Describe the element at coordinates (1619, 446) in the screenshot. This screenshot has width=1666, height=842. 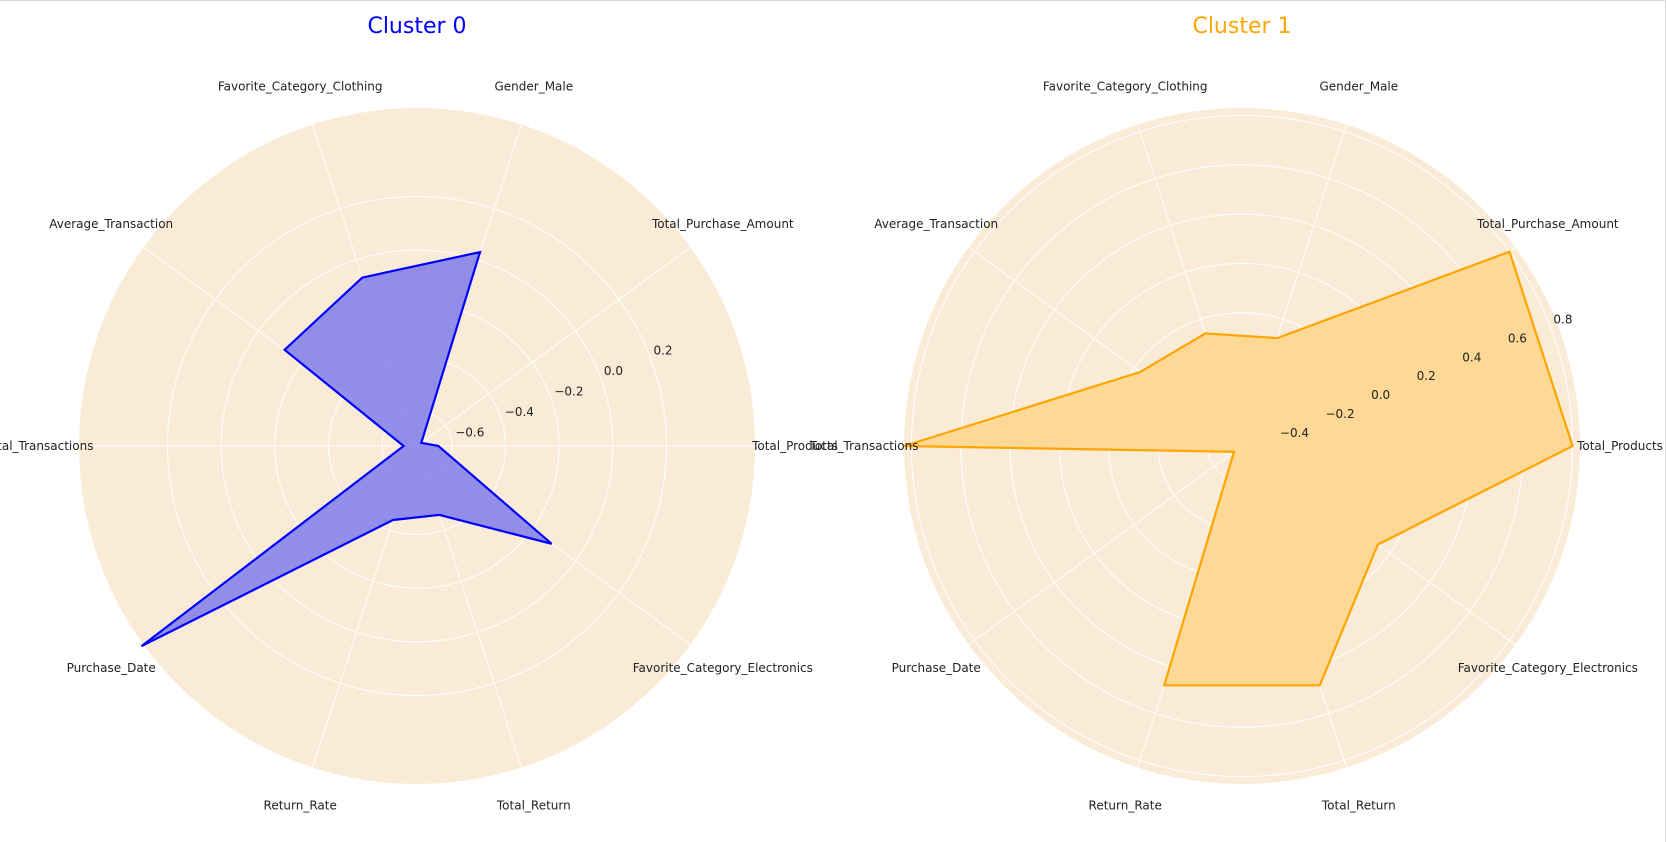
I see `category-label: Total_Products` at that location.